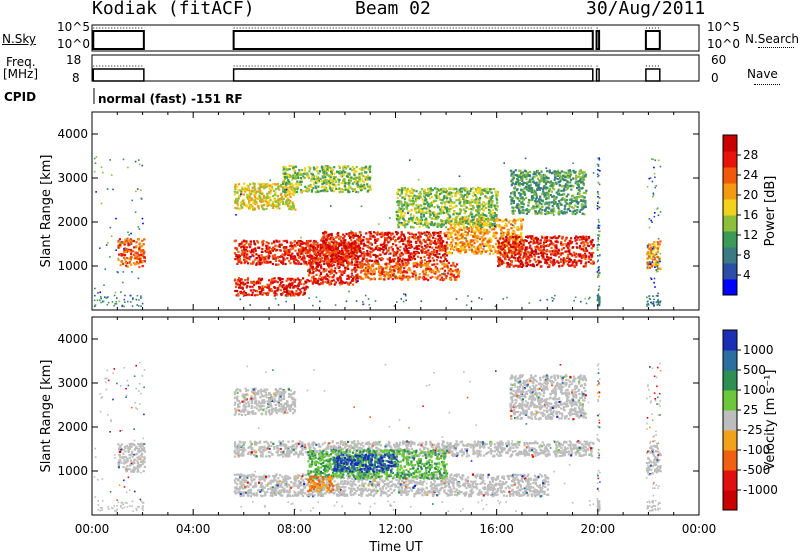 This screenshot has width=800, height=554. What do you see at coordinates (646, 9) in the screenshot?
I see `date-title: 30/Aug/2011` at bounding box center [646, 9].